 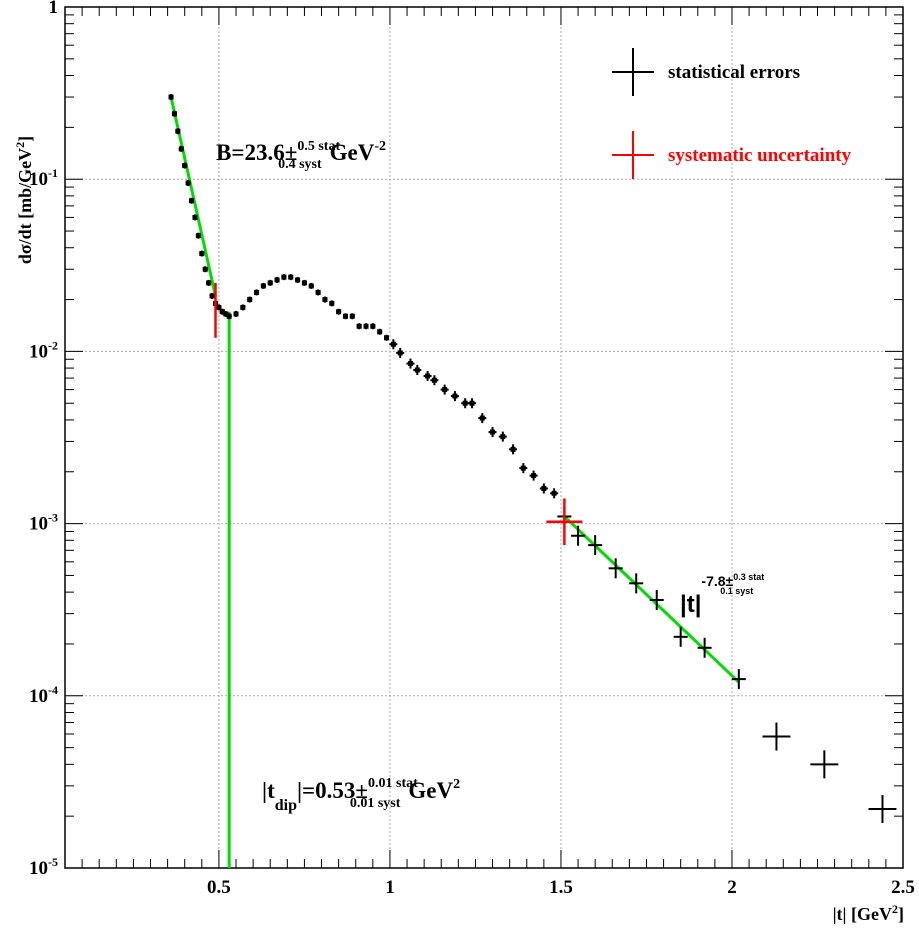 I want to click on slope-unit-sup: -2, so click(x=380, y=146).